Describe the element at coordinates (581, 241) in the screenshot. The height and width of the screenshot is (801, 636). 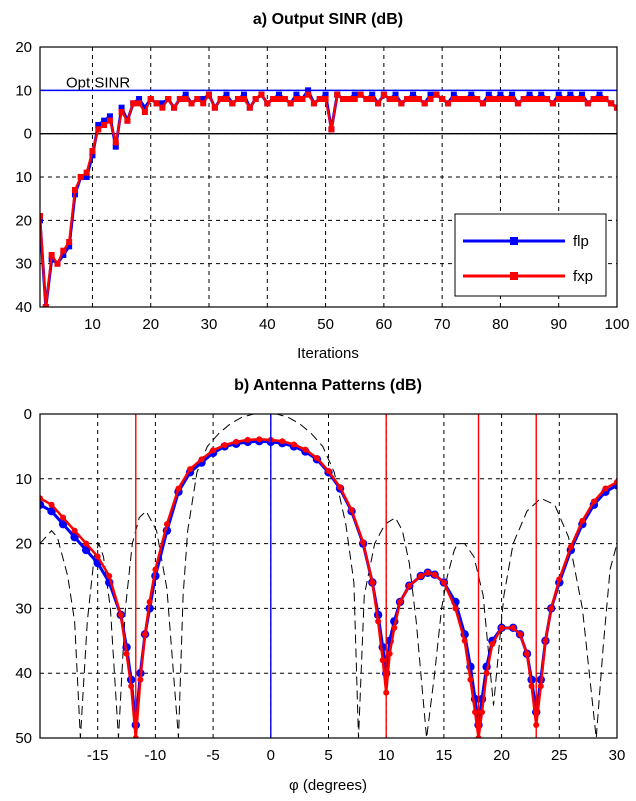
I see `legend-flp-label: flp` at that location.